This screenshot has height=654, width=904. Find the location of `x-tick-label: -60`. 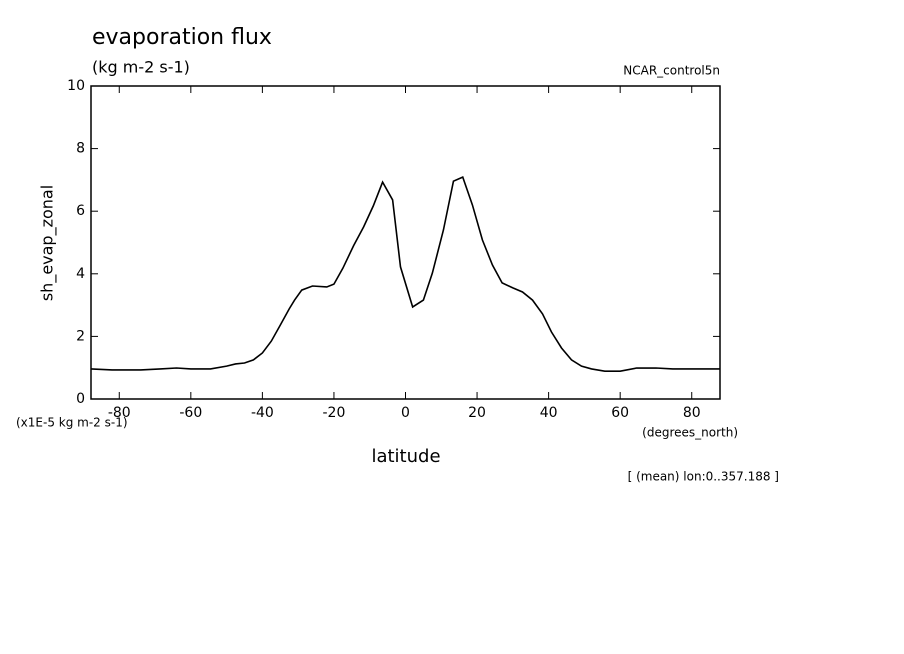

x-tick-label: -60 is located at coordinates (190, 413).